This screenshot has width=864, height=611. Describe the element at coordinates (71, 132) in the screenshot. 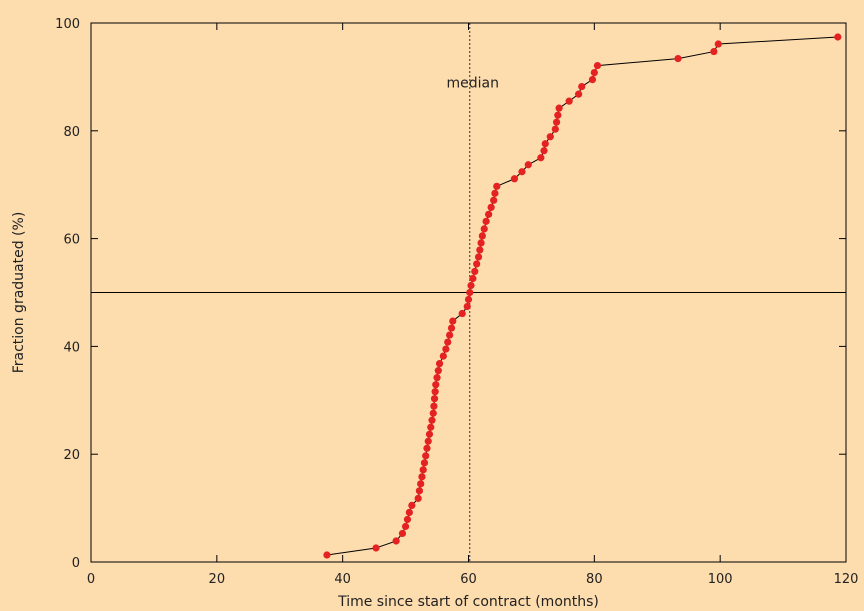

I see `y-tick-label: 80` at that location.